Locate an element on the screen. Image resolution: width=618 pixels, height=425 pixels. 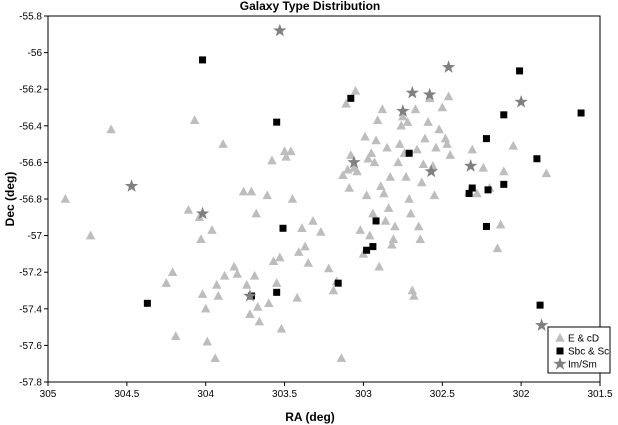
chart-title: Galaxy Type Distribution is located at coordinates (310, 6).